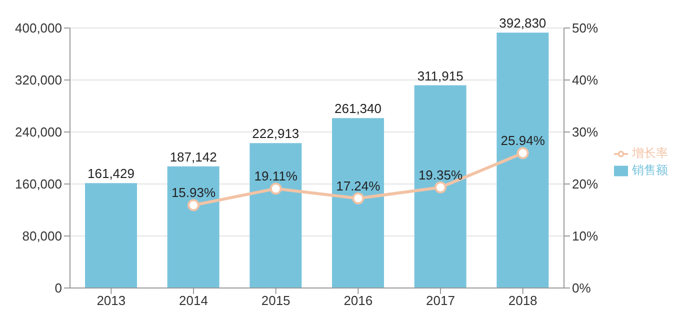 Image resolution: width=691 pixels, height=325 pixels. I want to click on y-tick-label: 400,000, so click(38, 28).